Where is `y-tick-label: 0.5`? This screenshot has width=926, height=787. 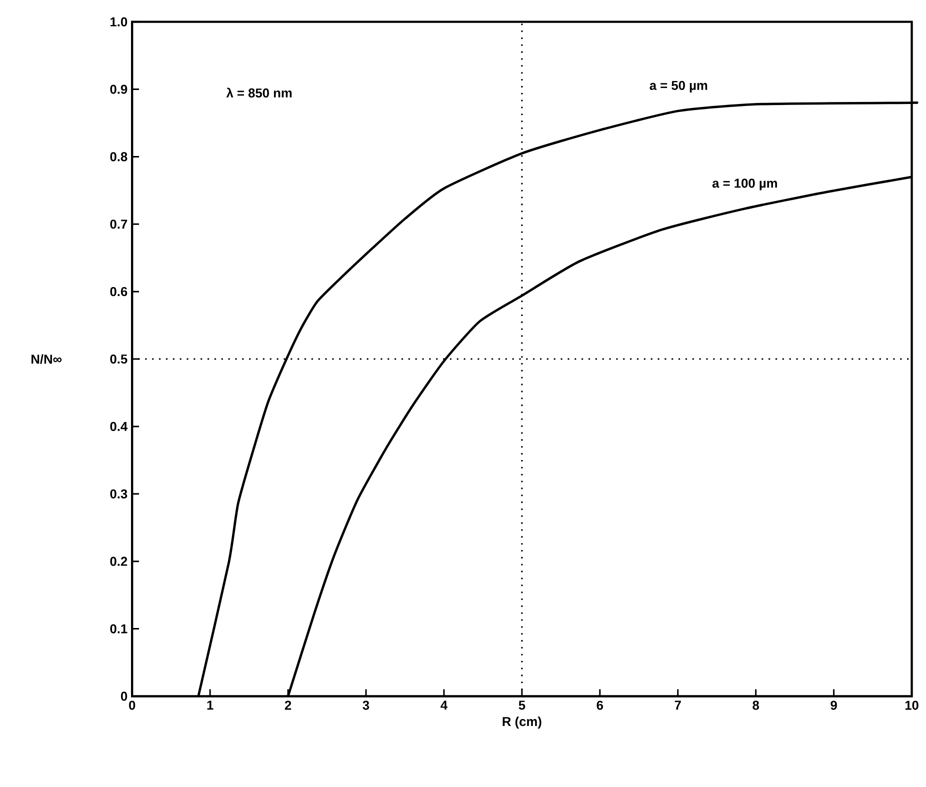
y-tick-label: 0.5 is located at coordinates (119, 359).